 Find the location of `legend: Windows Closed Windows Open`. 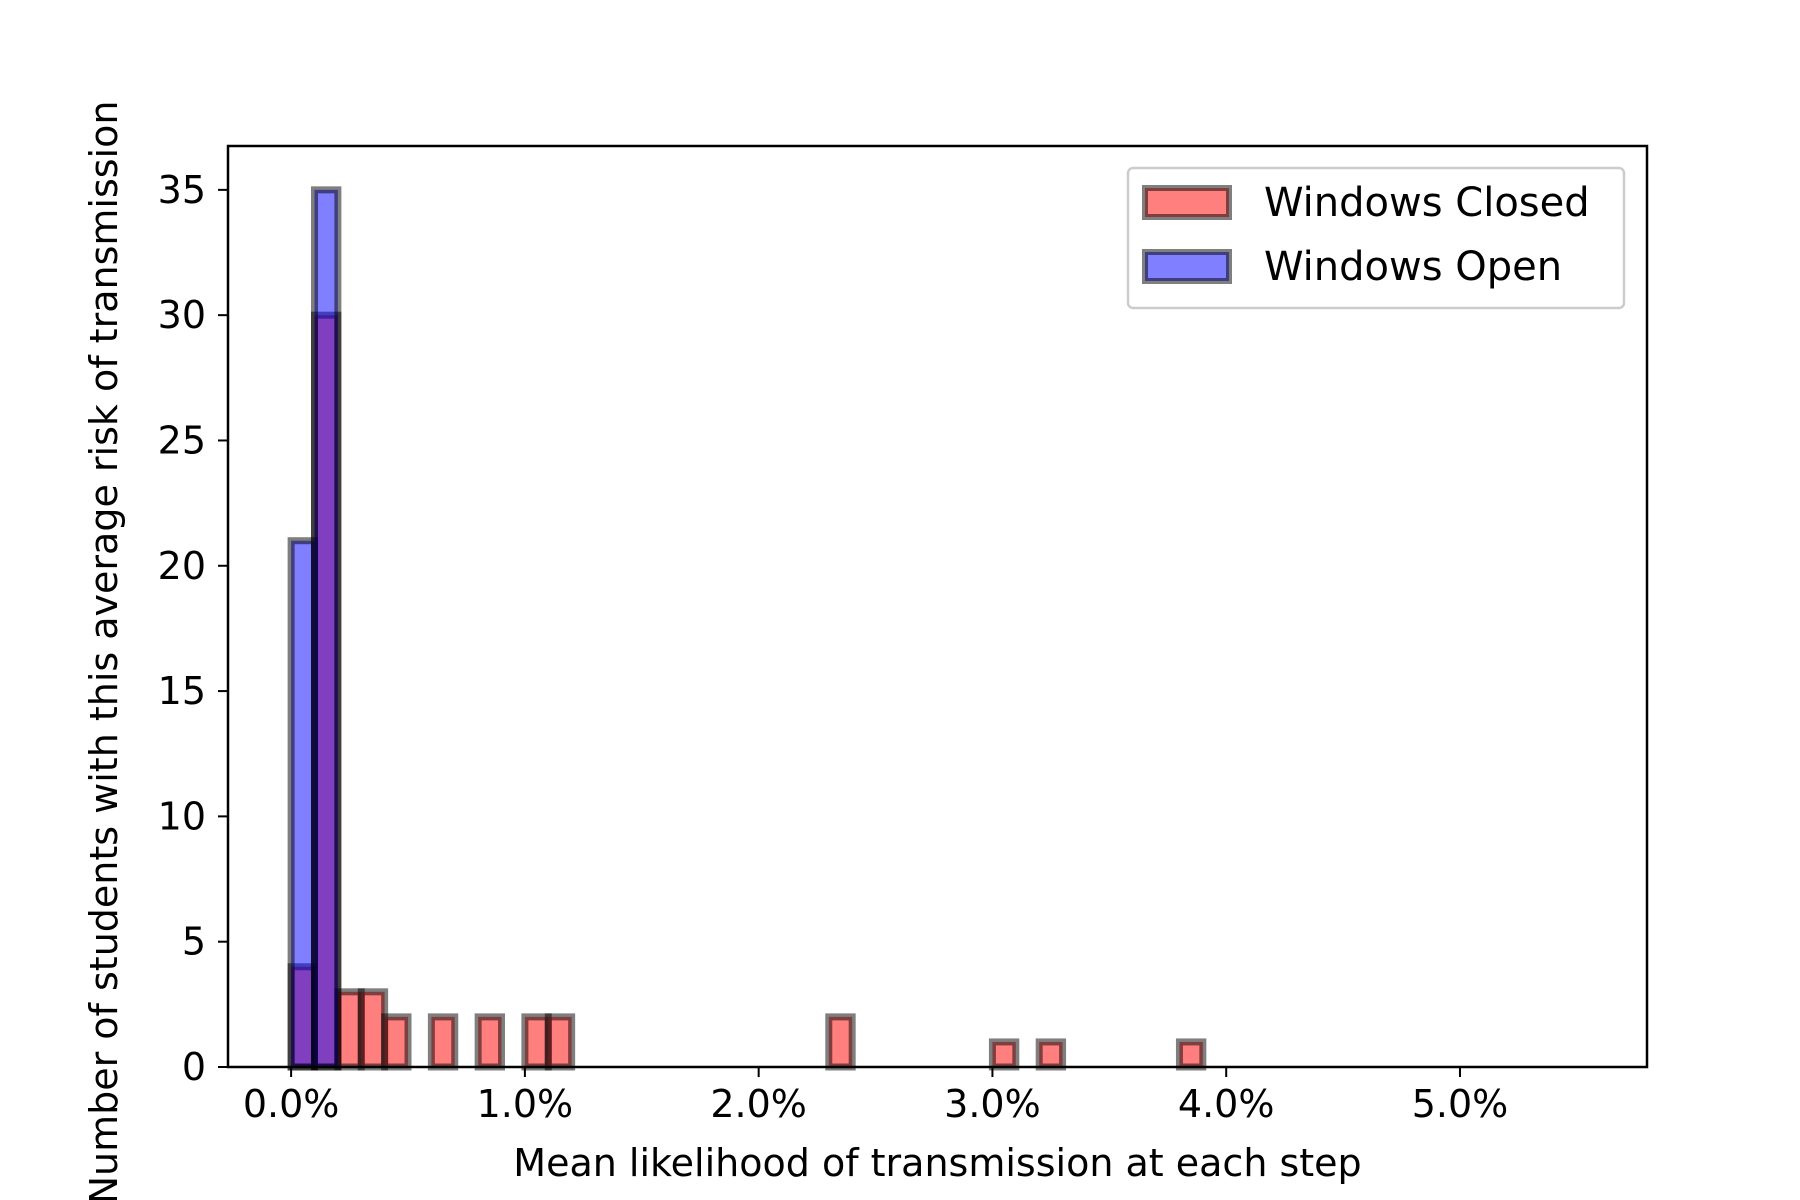

legend: Windows Closed Windows Open is located at coordinates (1376, 238).